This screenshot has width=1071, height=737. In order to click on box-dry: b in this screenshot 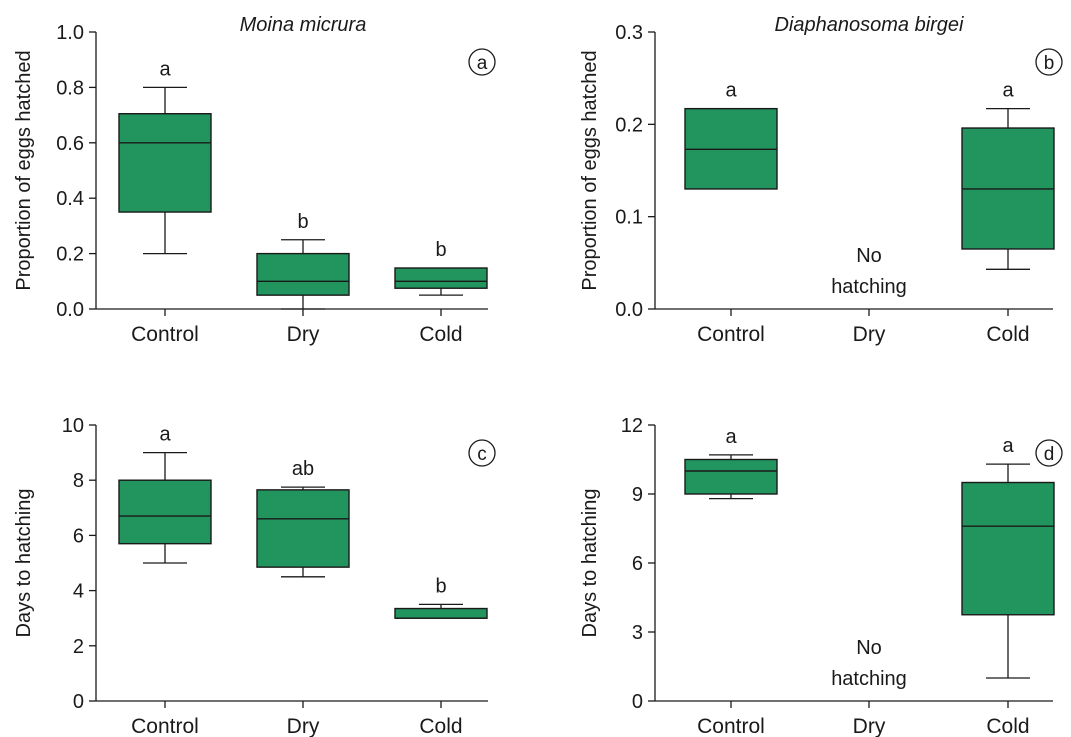, I will do `click(303, 260)`.